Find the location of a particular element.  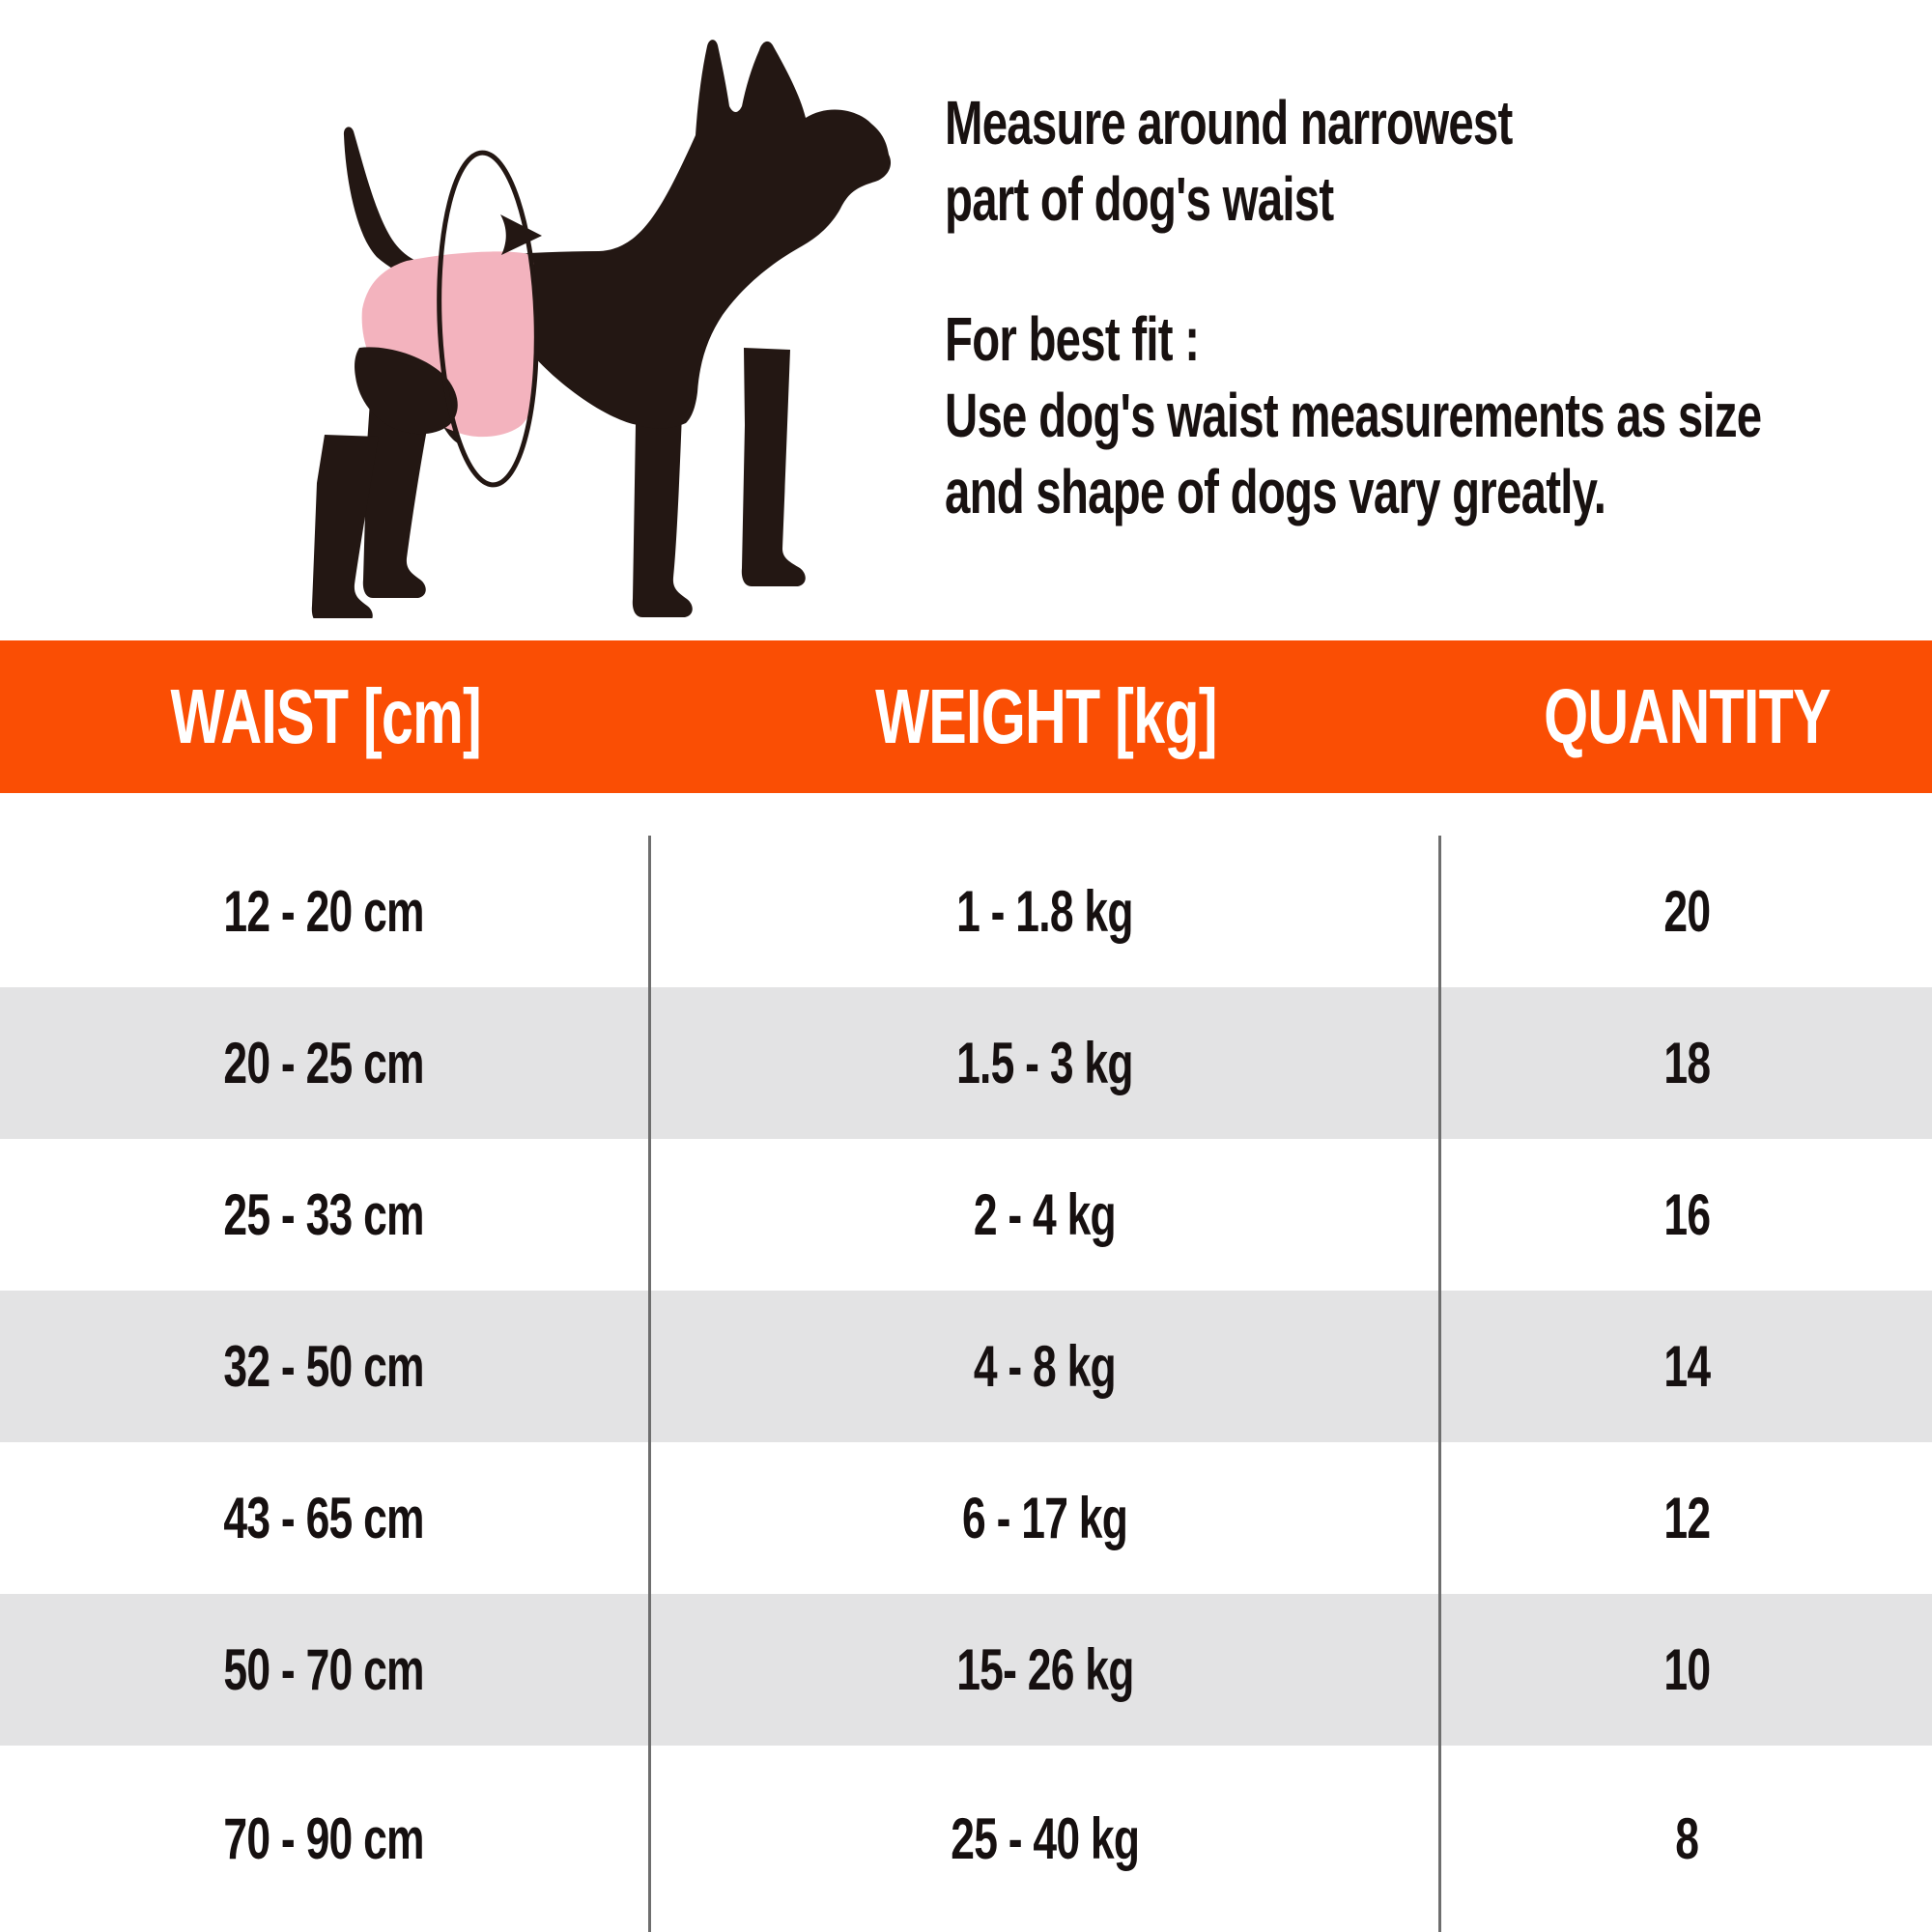

weight-value: 15- 26 kg is located at coordinates (1044, 1669).